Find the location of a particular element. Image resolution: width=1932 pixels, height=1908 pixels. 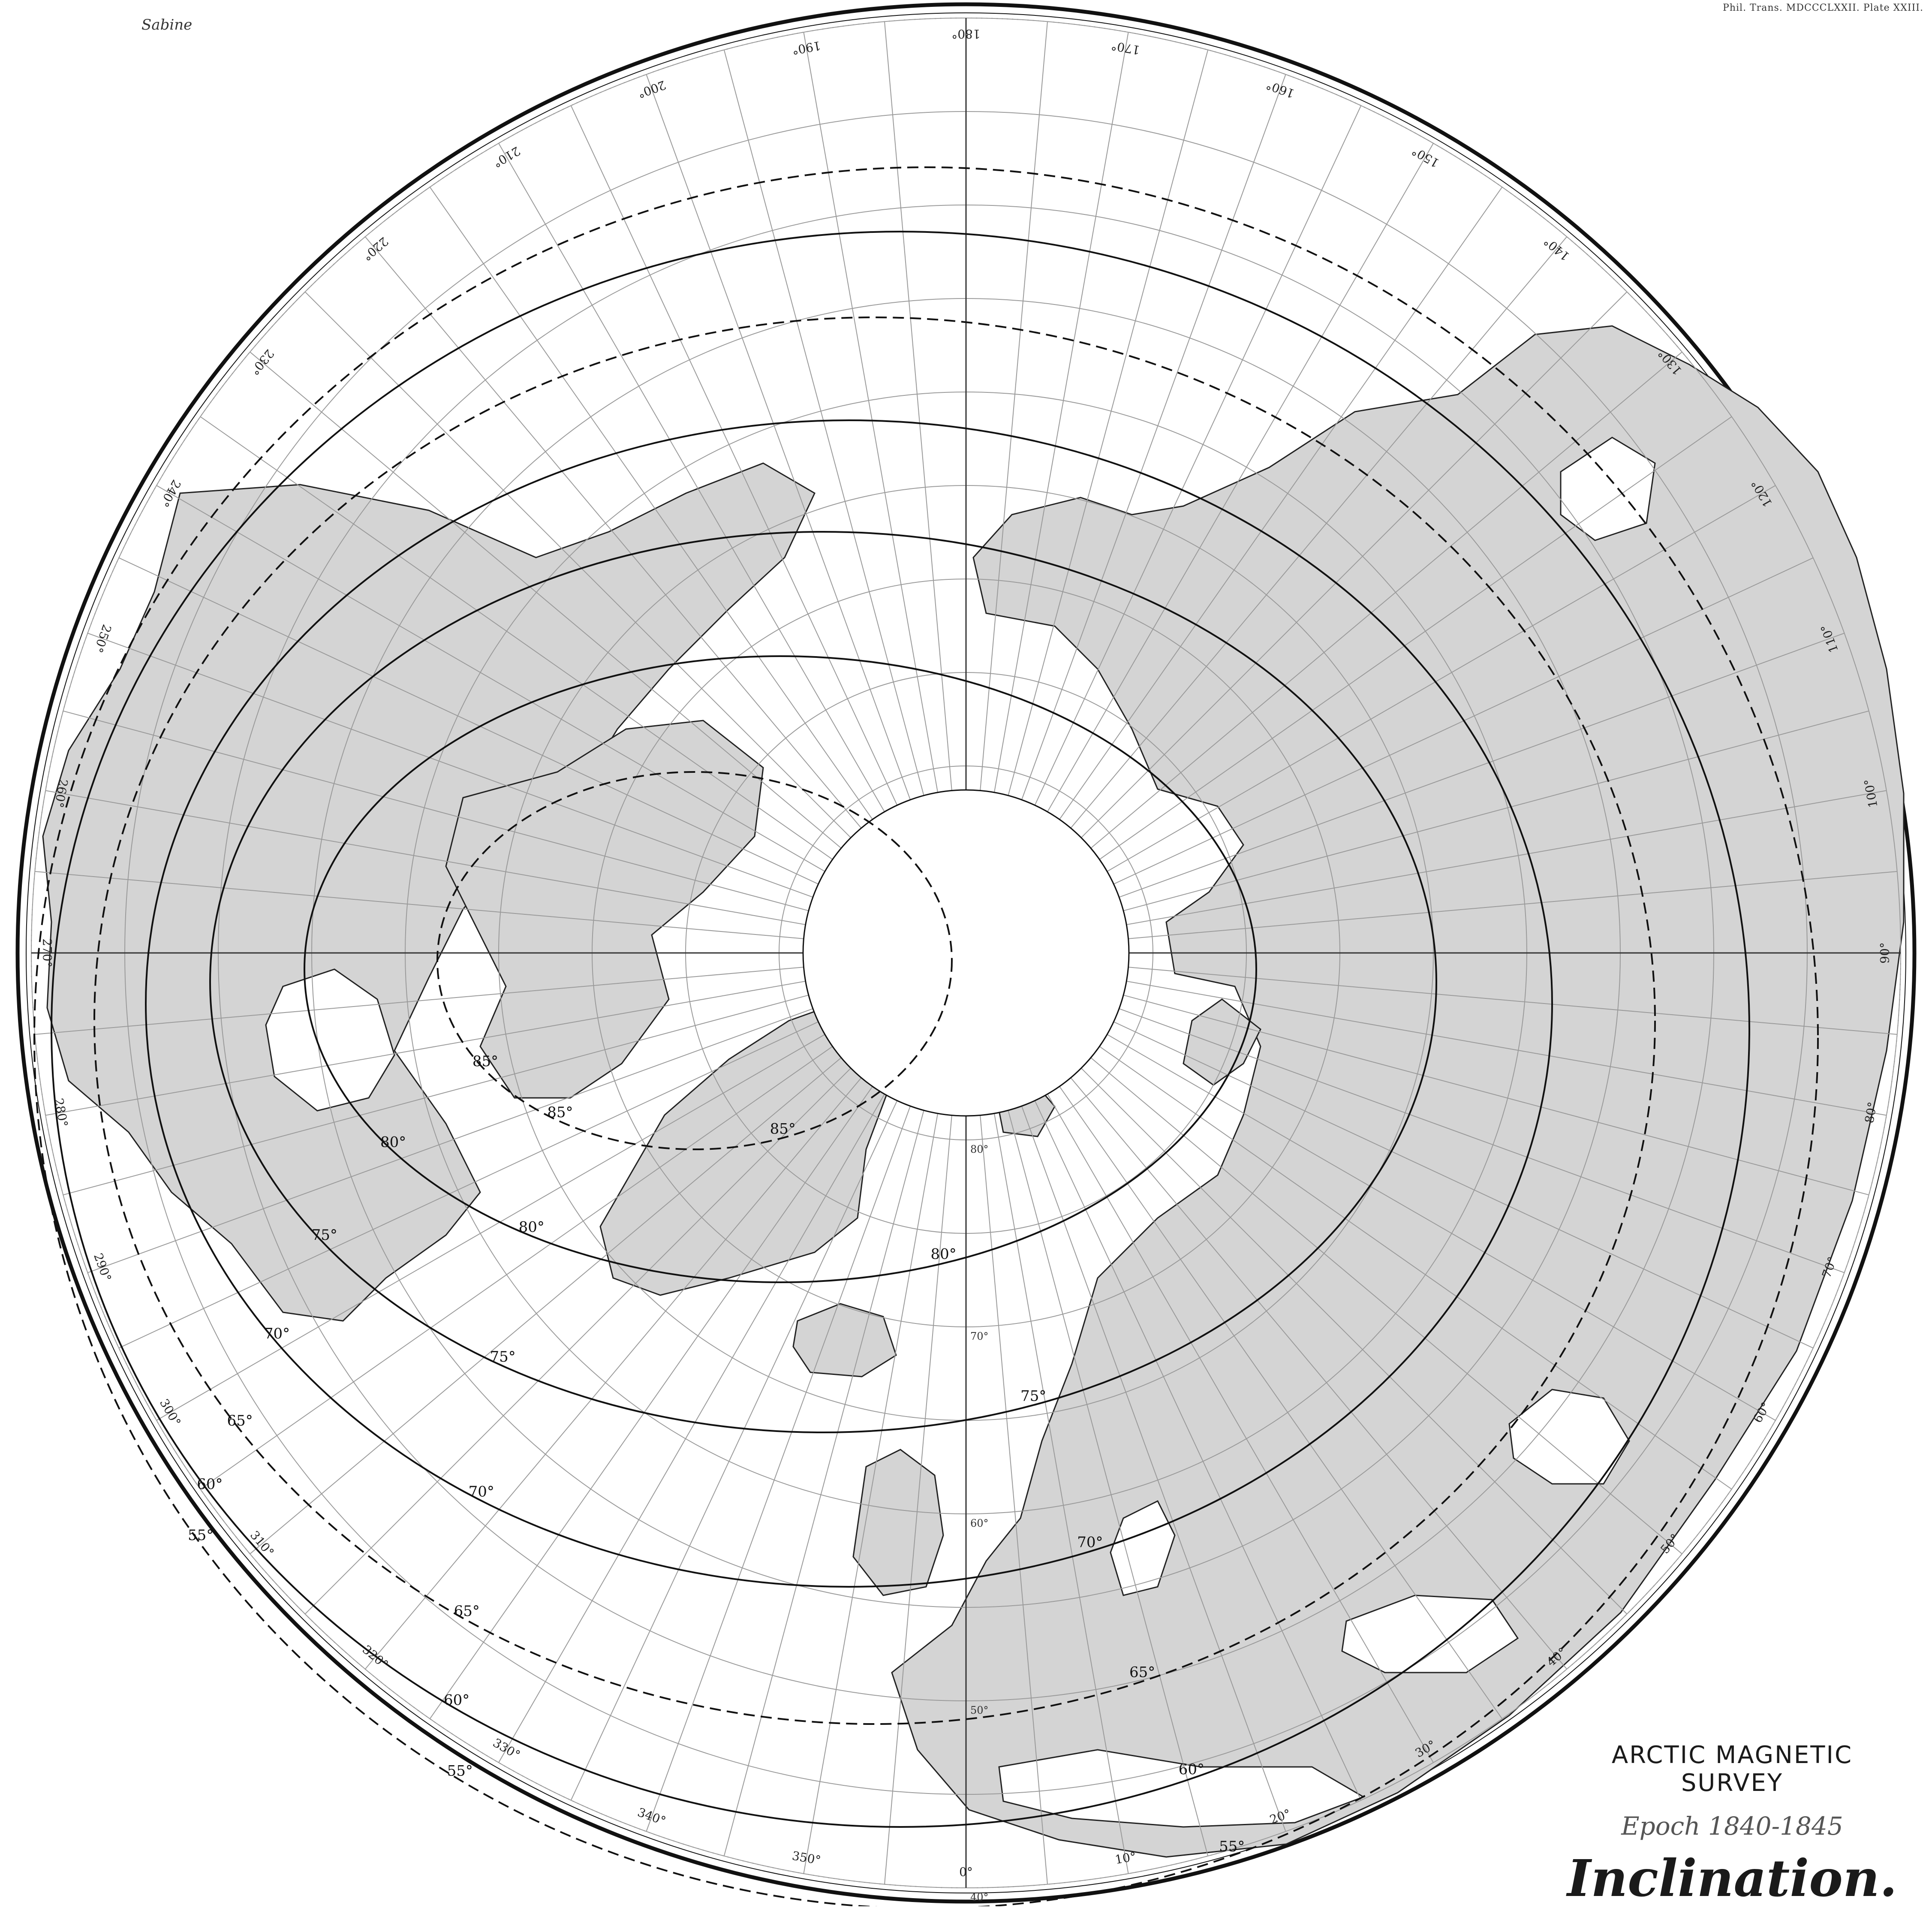

pole-circle is located at coordinates (966, 953).